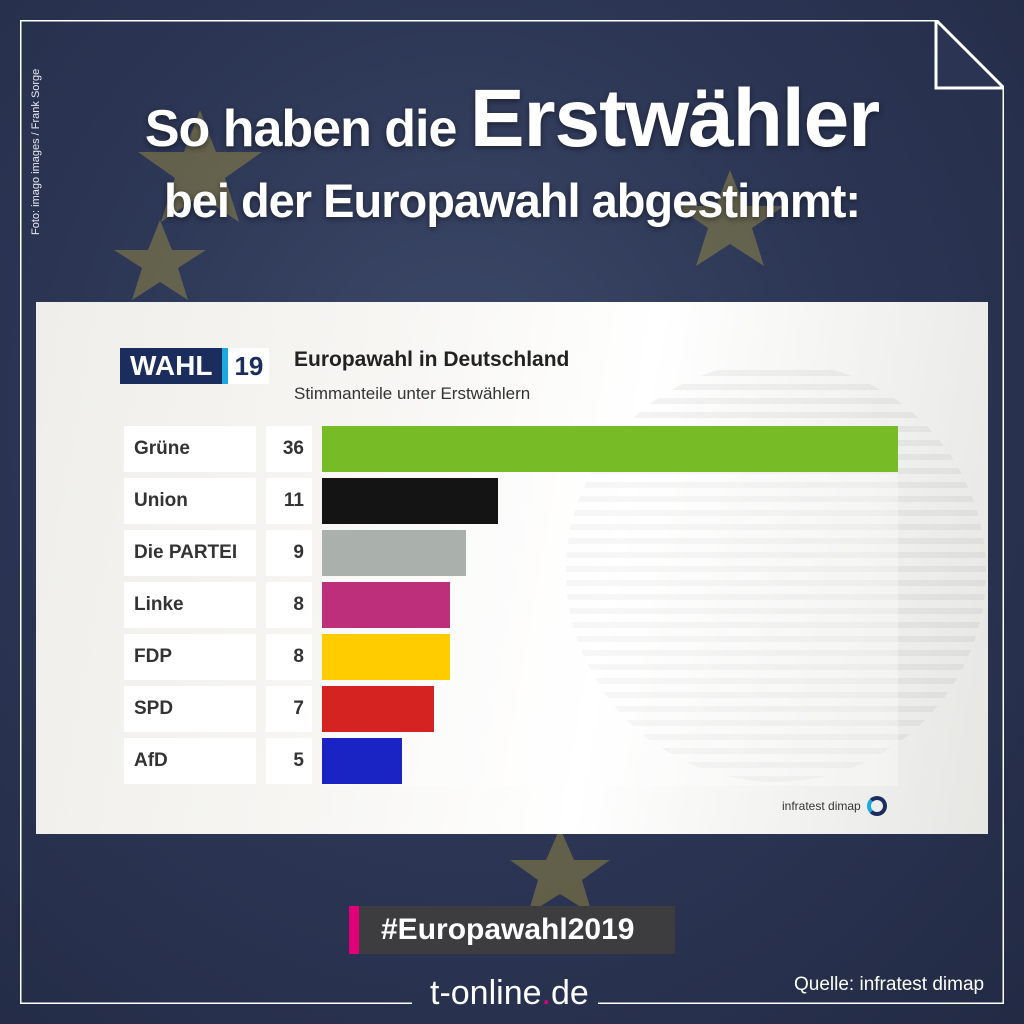 The height and width of the screenshot is (1024, 1024). I want to click on headline-highlight: Erstwähler, so click(674, 118).